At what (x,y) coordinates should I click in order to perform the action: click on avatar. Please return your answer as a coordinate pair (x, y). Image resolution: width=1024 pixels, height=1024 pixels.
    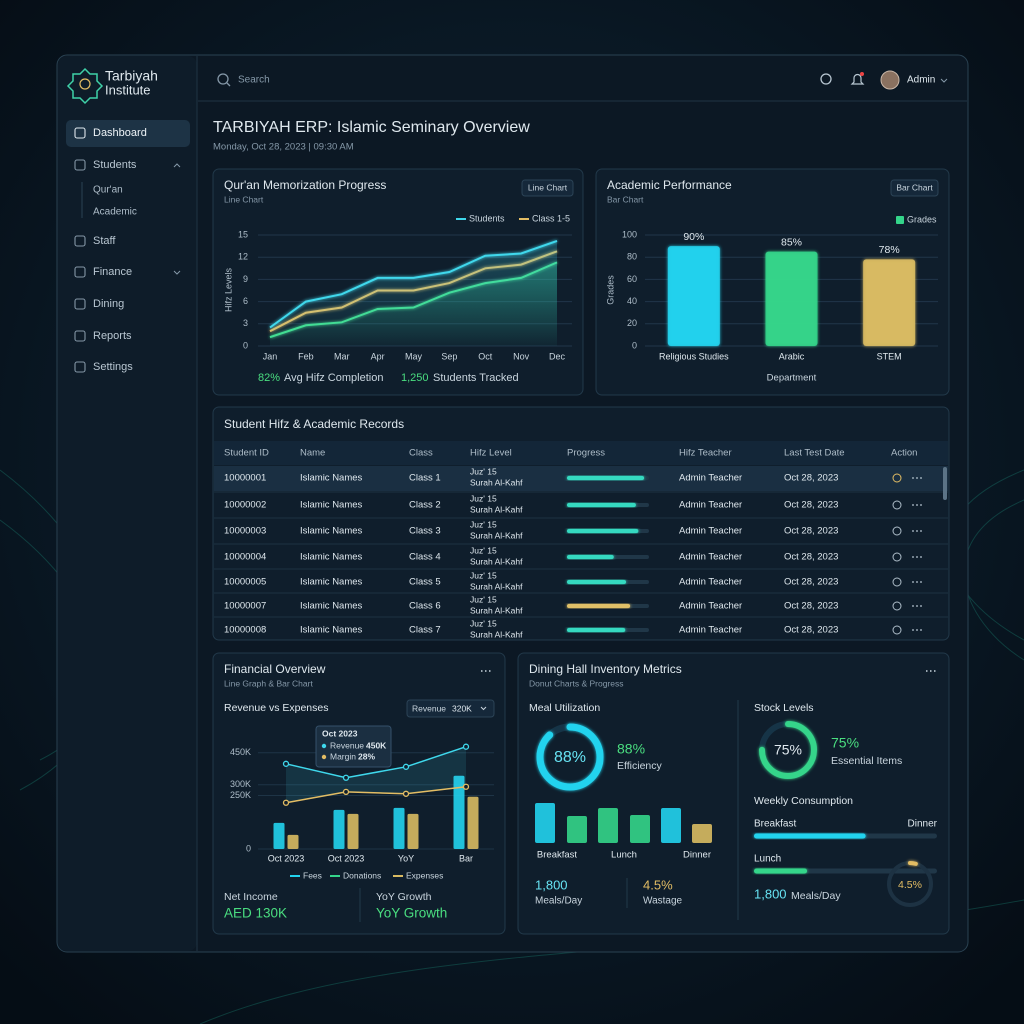
    Looking at the image, I should click on (890, 80).